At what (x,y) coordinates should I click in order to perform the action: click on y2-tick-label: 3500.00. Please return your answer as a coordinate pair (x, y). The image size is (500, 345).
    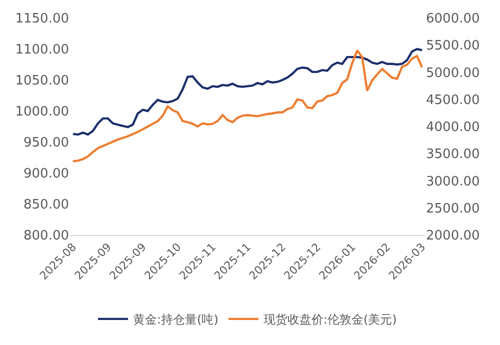
    Looking at the image, I should click on (453, 154).